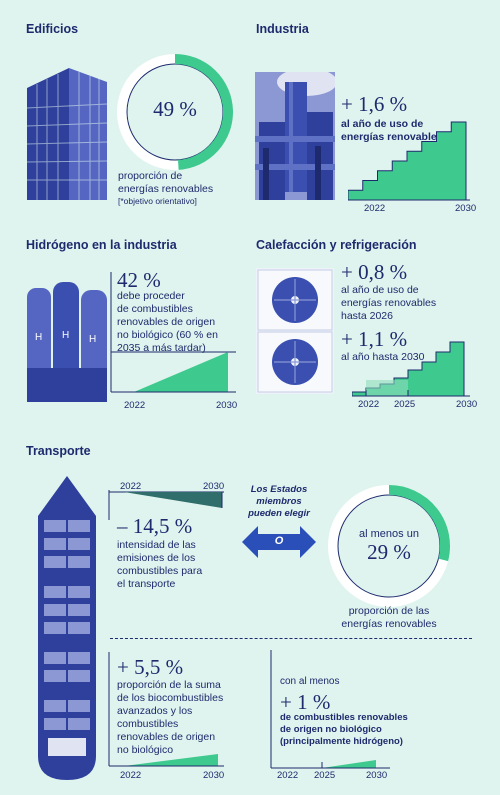  What do you see at coordinates (227, 405) in the screenshot?
I see `hydrogen-x-end: 2030` at bounding box center [227, 405].